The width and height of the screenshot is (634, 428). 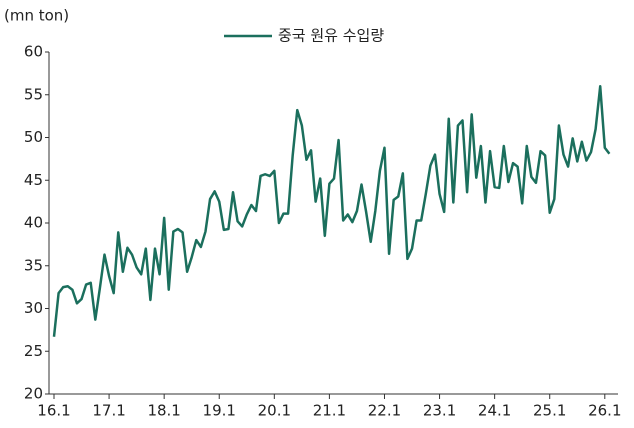 I want to click on x-tick-label: 21.1, so click(x=329, y=411).